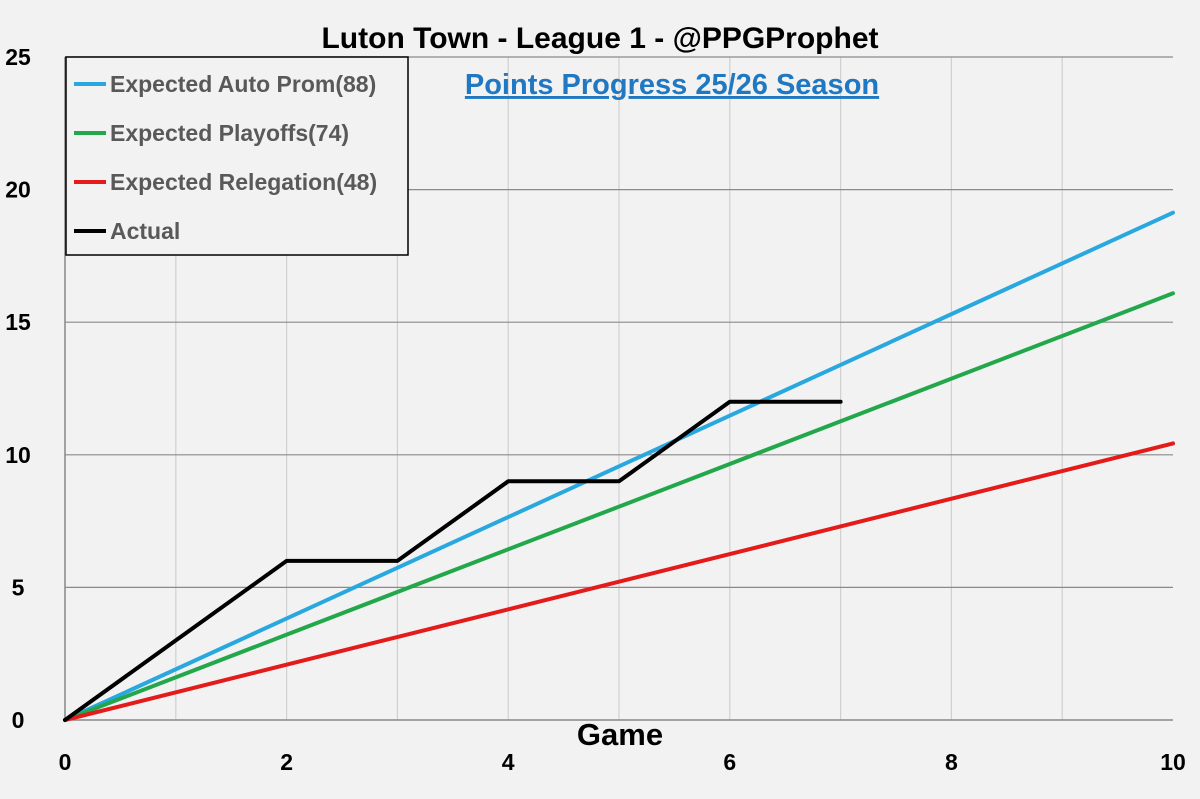  I want to click on legend-label: Expected Relegation(48), so click(243, 182).